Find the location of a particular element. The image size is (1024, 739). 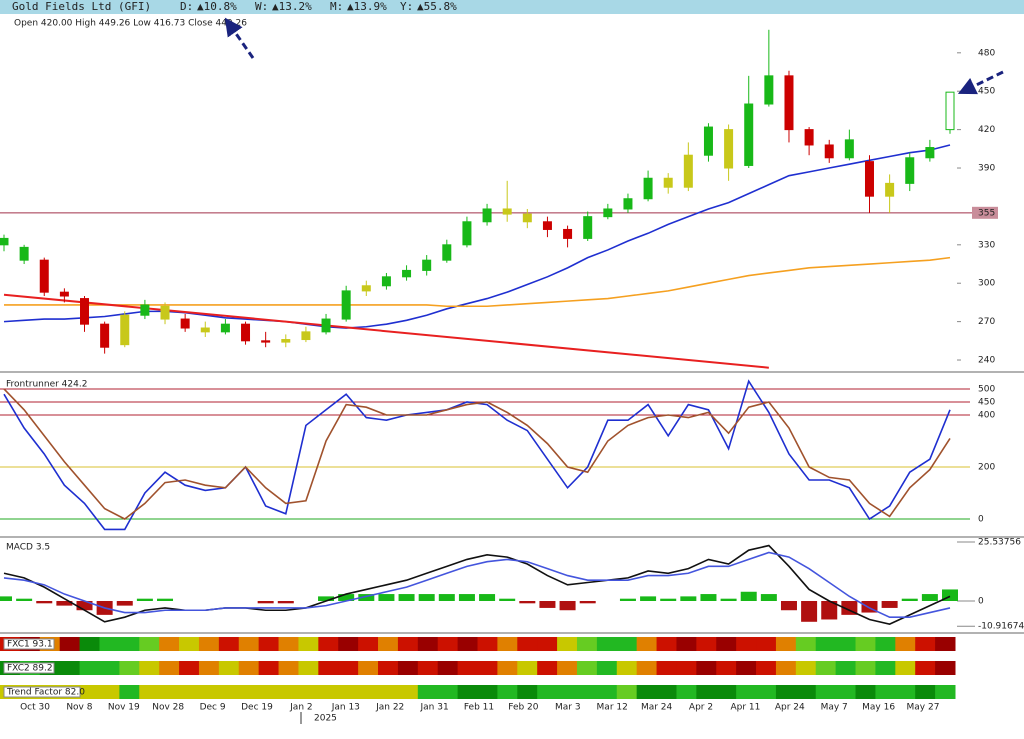

x-tick-label: Dec 9 is located at coordinates (213, 708).